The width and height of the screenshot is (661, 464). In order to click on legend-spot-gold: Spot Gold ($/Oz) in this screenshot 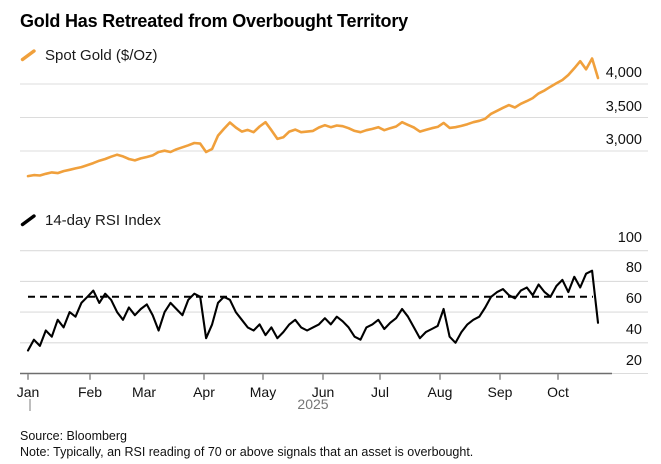, I will do `click(89, 55)`.